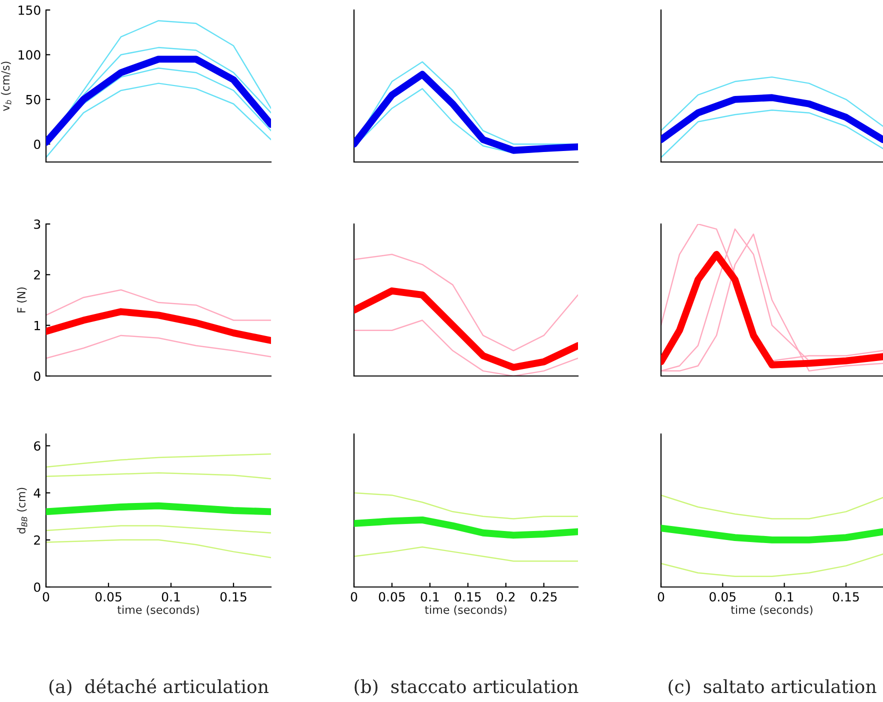  What do you see at coordinates (772, 687) in the screenshot?
I see `text: (c) saltato articulation` at bounding box center [772, 687].